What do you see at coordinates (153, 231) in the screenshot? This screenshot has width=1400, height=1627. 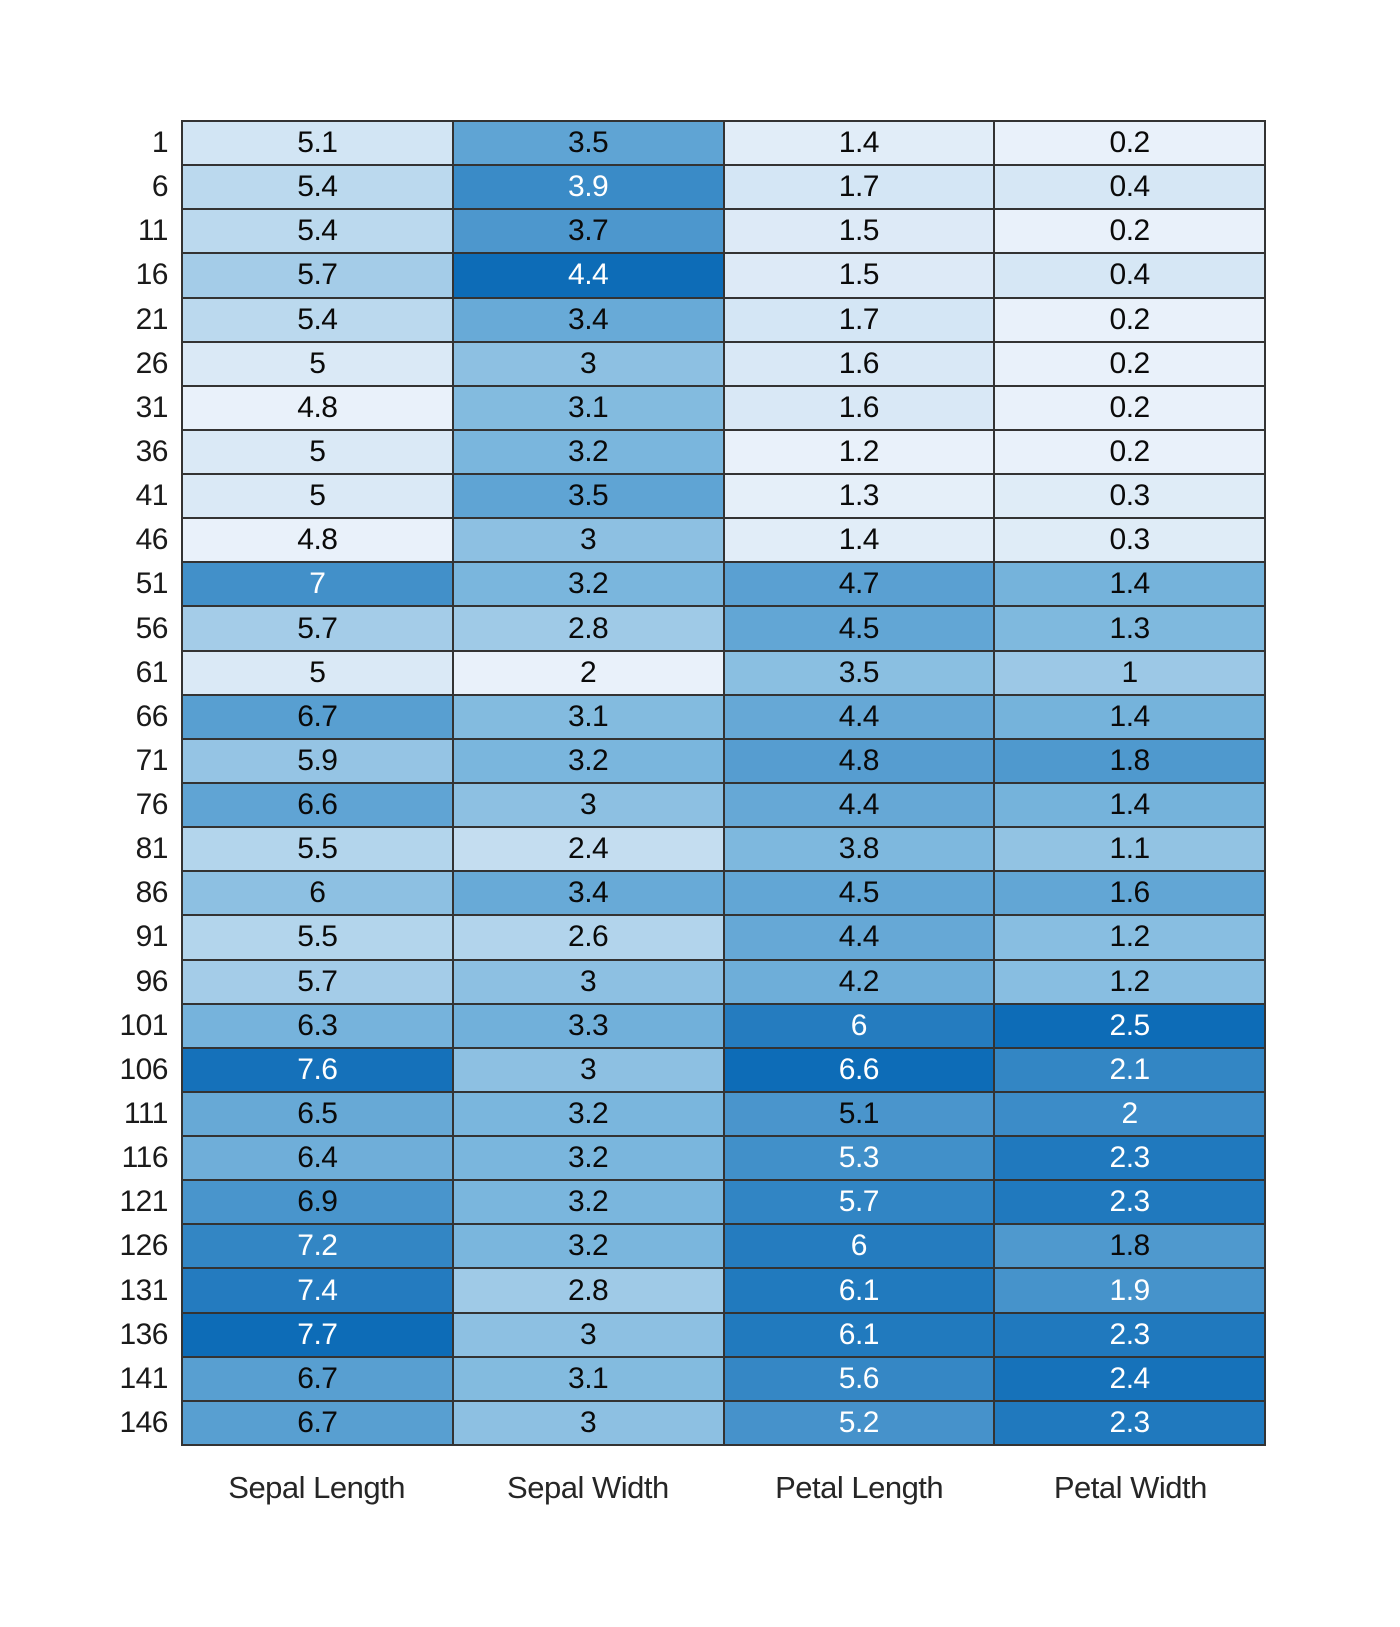 I see `row-label: 11` at bounding box center [153, 231].